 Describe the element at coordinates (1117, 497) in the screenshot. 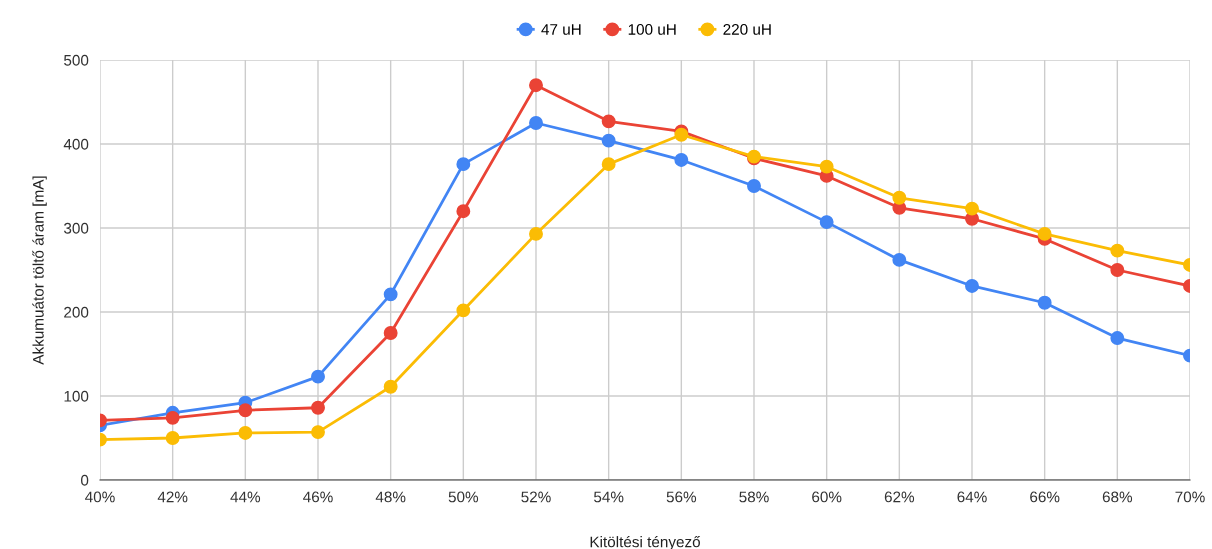

I see `x-tick-label: 68%` at that location.